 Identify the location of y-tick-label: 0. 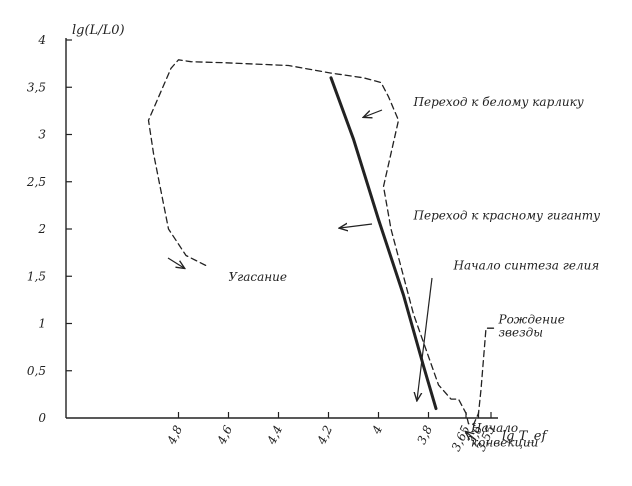
(42, 418).